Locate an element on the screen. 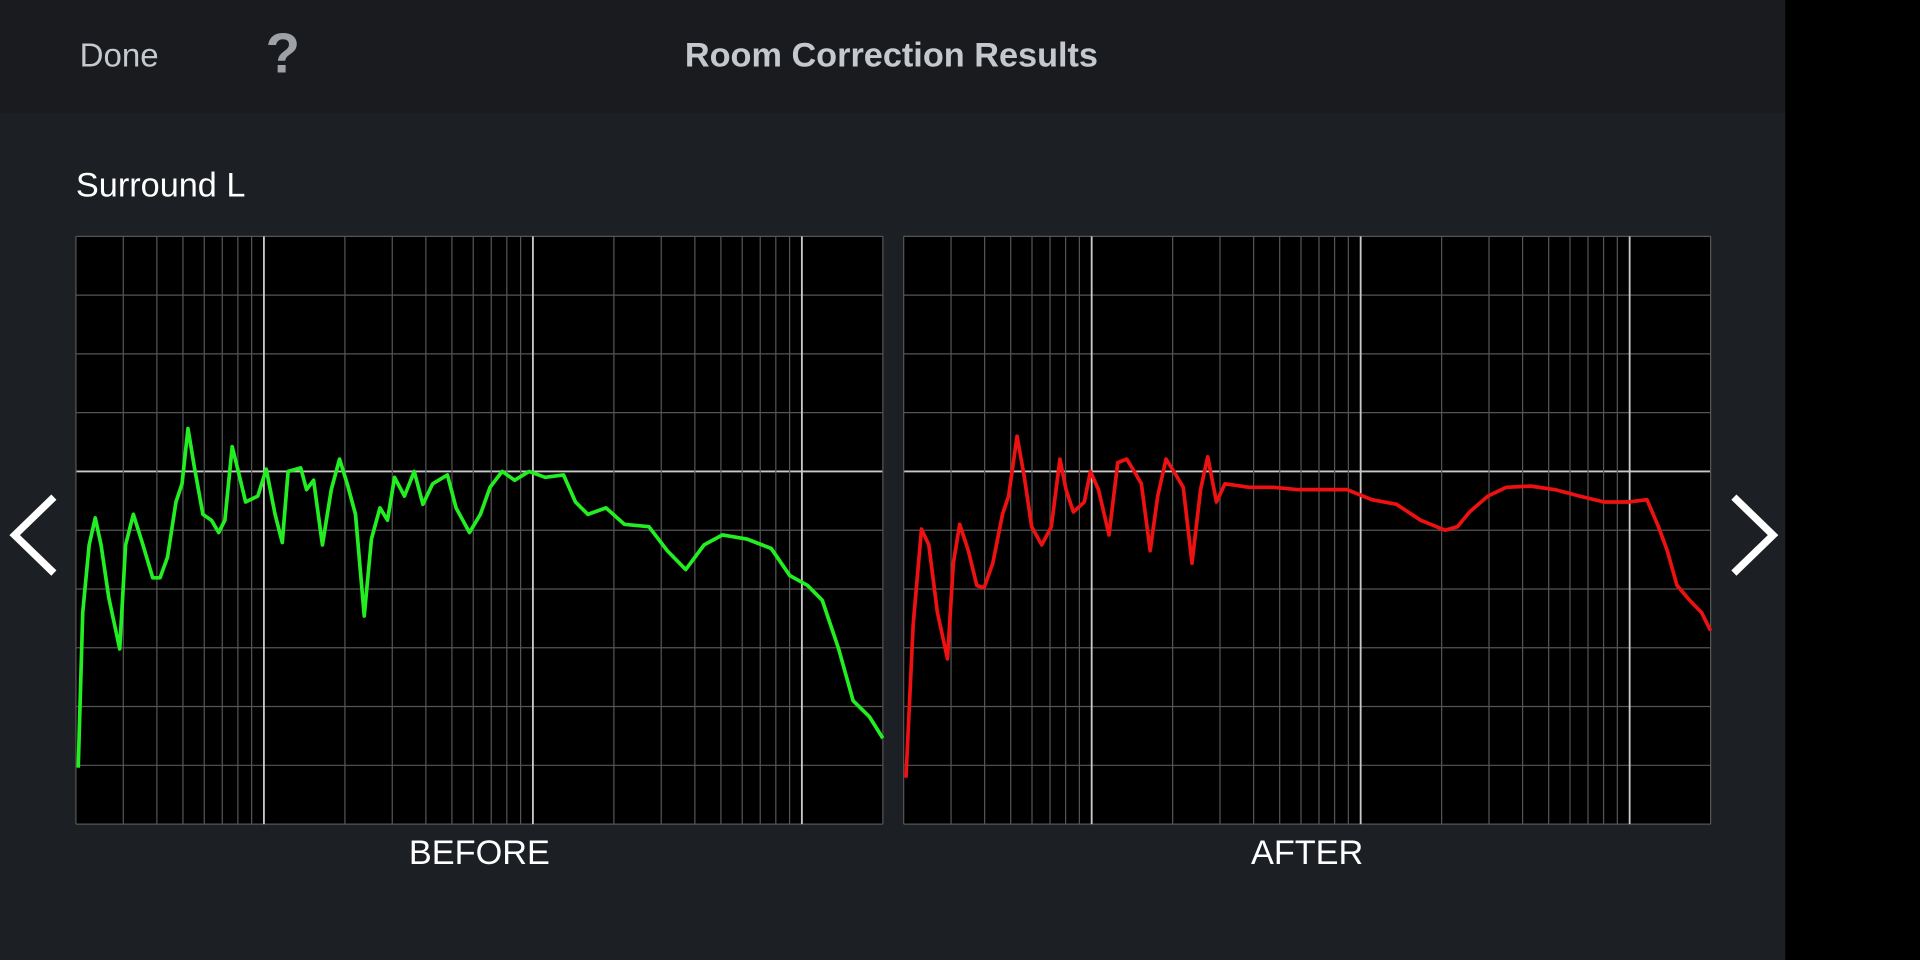 The width and height of the screenshot is (1920, 960). chart-caption: AFTER is located at coordinates (1307, 853).